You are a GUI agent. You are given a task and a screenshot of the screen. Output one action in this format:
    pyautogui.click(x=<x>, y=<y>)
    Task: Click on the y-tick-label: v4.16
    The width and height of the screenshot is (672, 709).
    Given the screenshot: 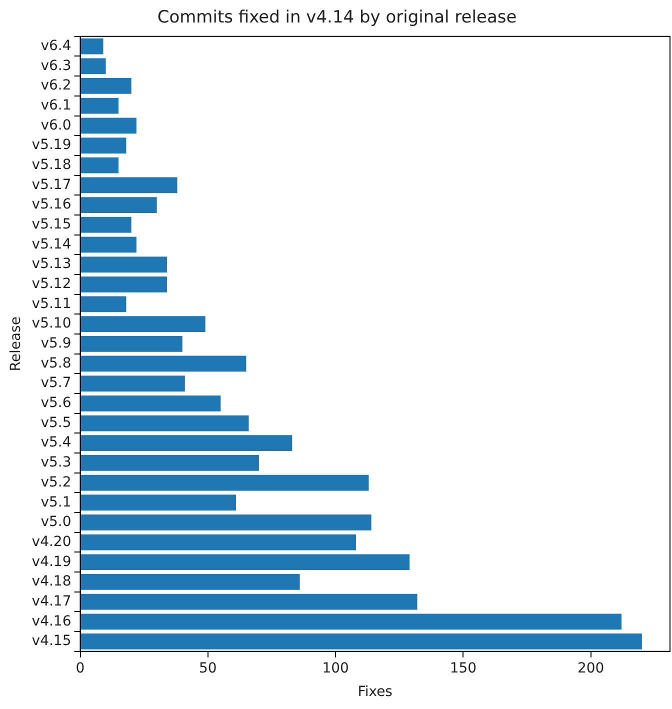 What is the action you would take?
    pyautogui.click(x=52, y=621)
    